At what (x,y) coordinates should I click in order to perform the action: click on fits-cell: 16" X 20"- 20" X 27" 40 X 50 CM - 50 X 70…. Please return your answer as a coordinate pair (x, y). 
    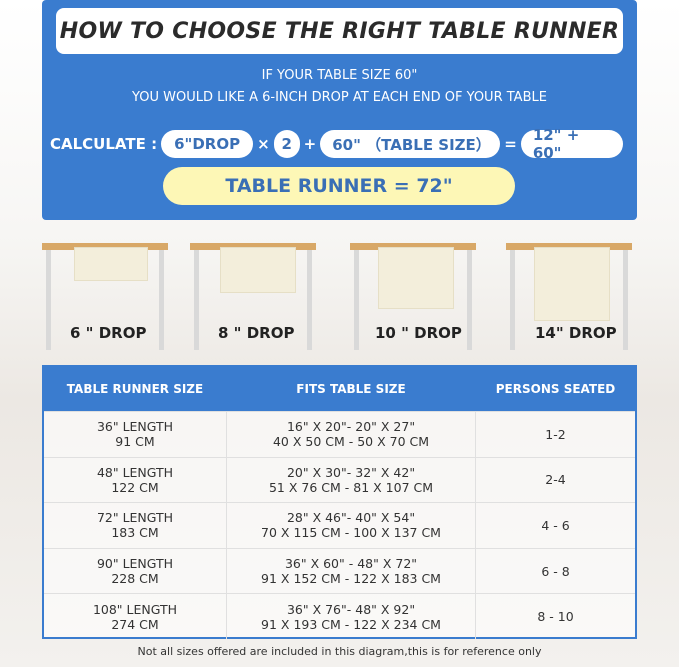
    Looking at the image, I should click on (351, 434).